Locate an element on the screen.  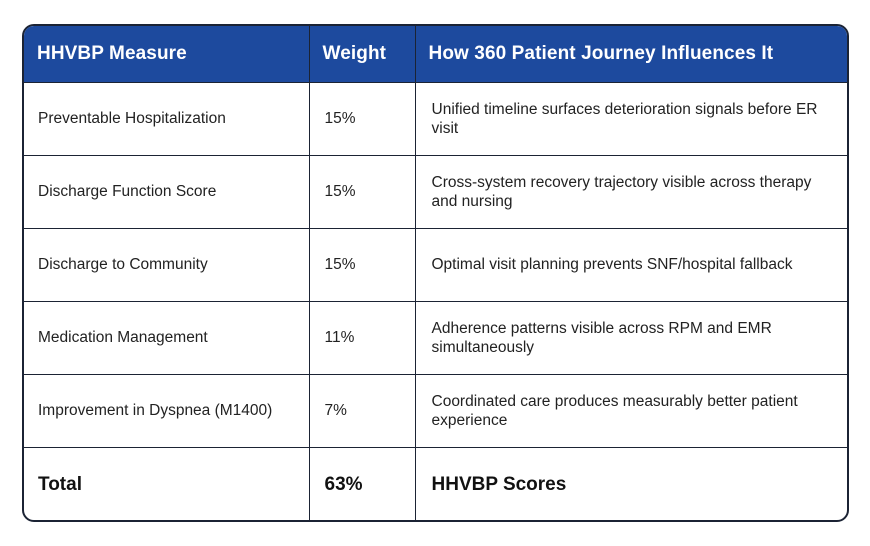
cell-weight: 7% is located at coordinates (362, 411).